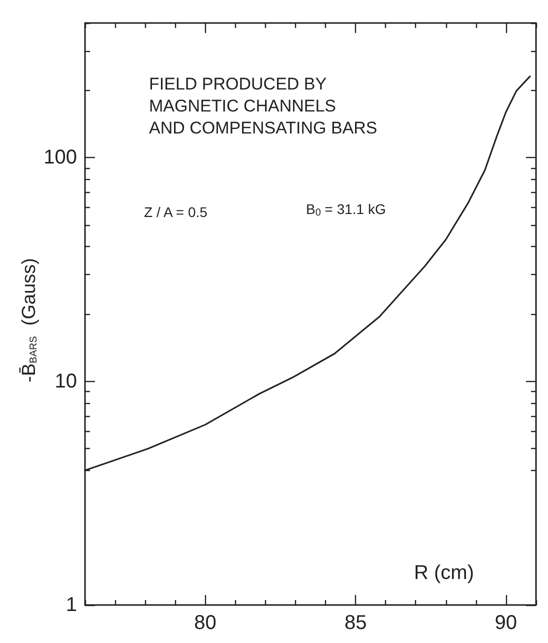 This screenshot has height=643, width=548. I want to click on x-tick-label: 80, so click(205, 623).